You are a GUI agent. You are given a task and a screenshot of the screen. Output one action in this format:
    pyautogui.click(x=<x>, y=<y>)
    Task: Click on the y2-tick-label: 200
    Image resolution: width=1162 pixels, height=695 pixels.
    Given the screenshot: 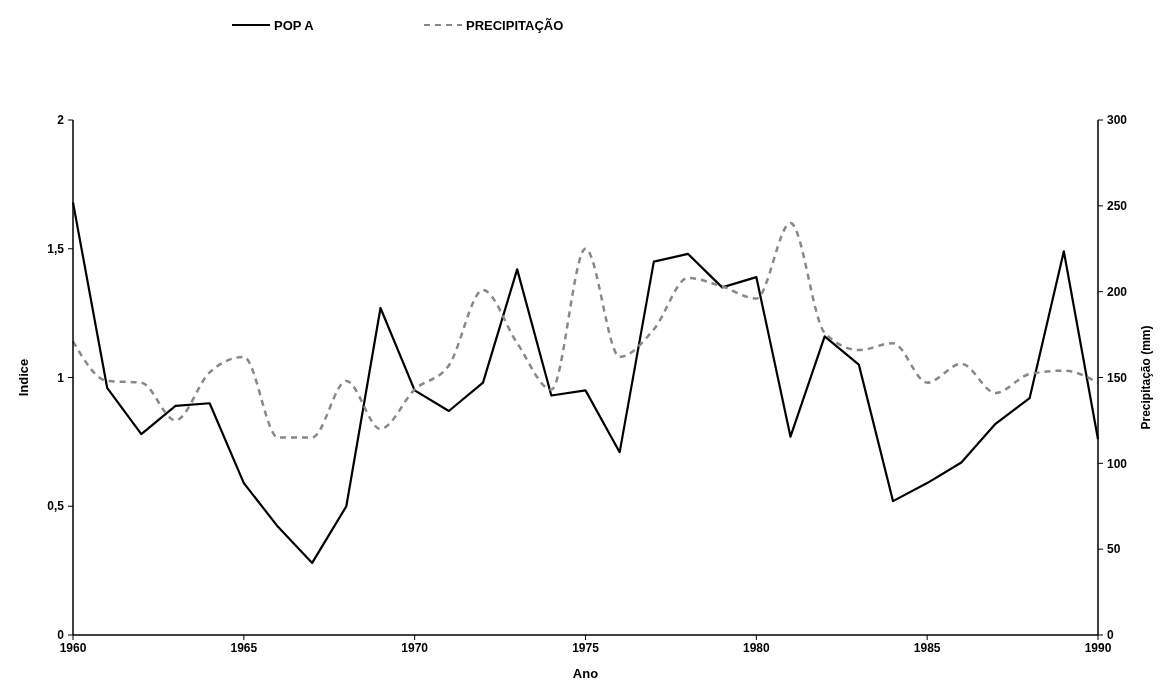 What is the action you would take?
    pyautogui.click(x=1117, y=291)
    